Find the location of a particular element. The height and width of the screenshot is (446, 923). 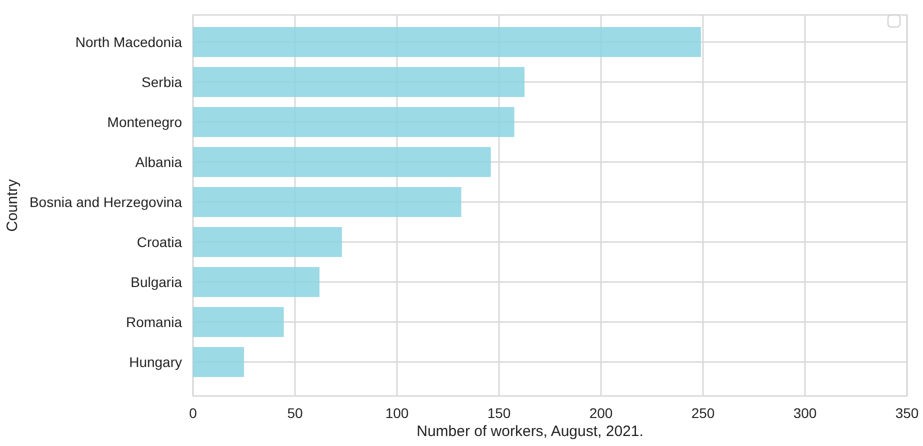

x-axis-title: Number of workers, August, 2021. is located at coordinates (530, 431).